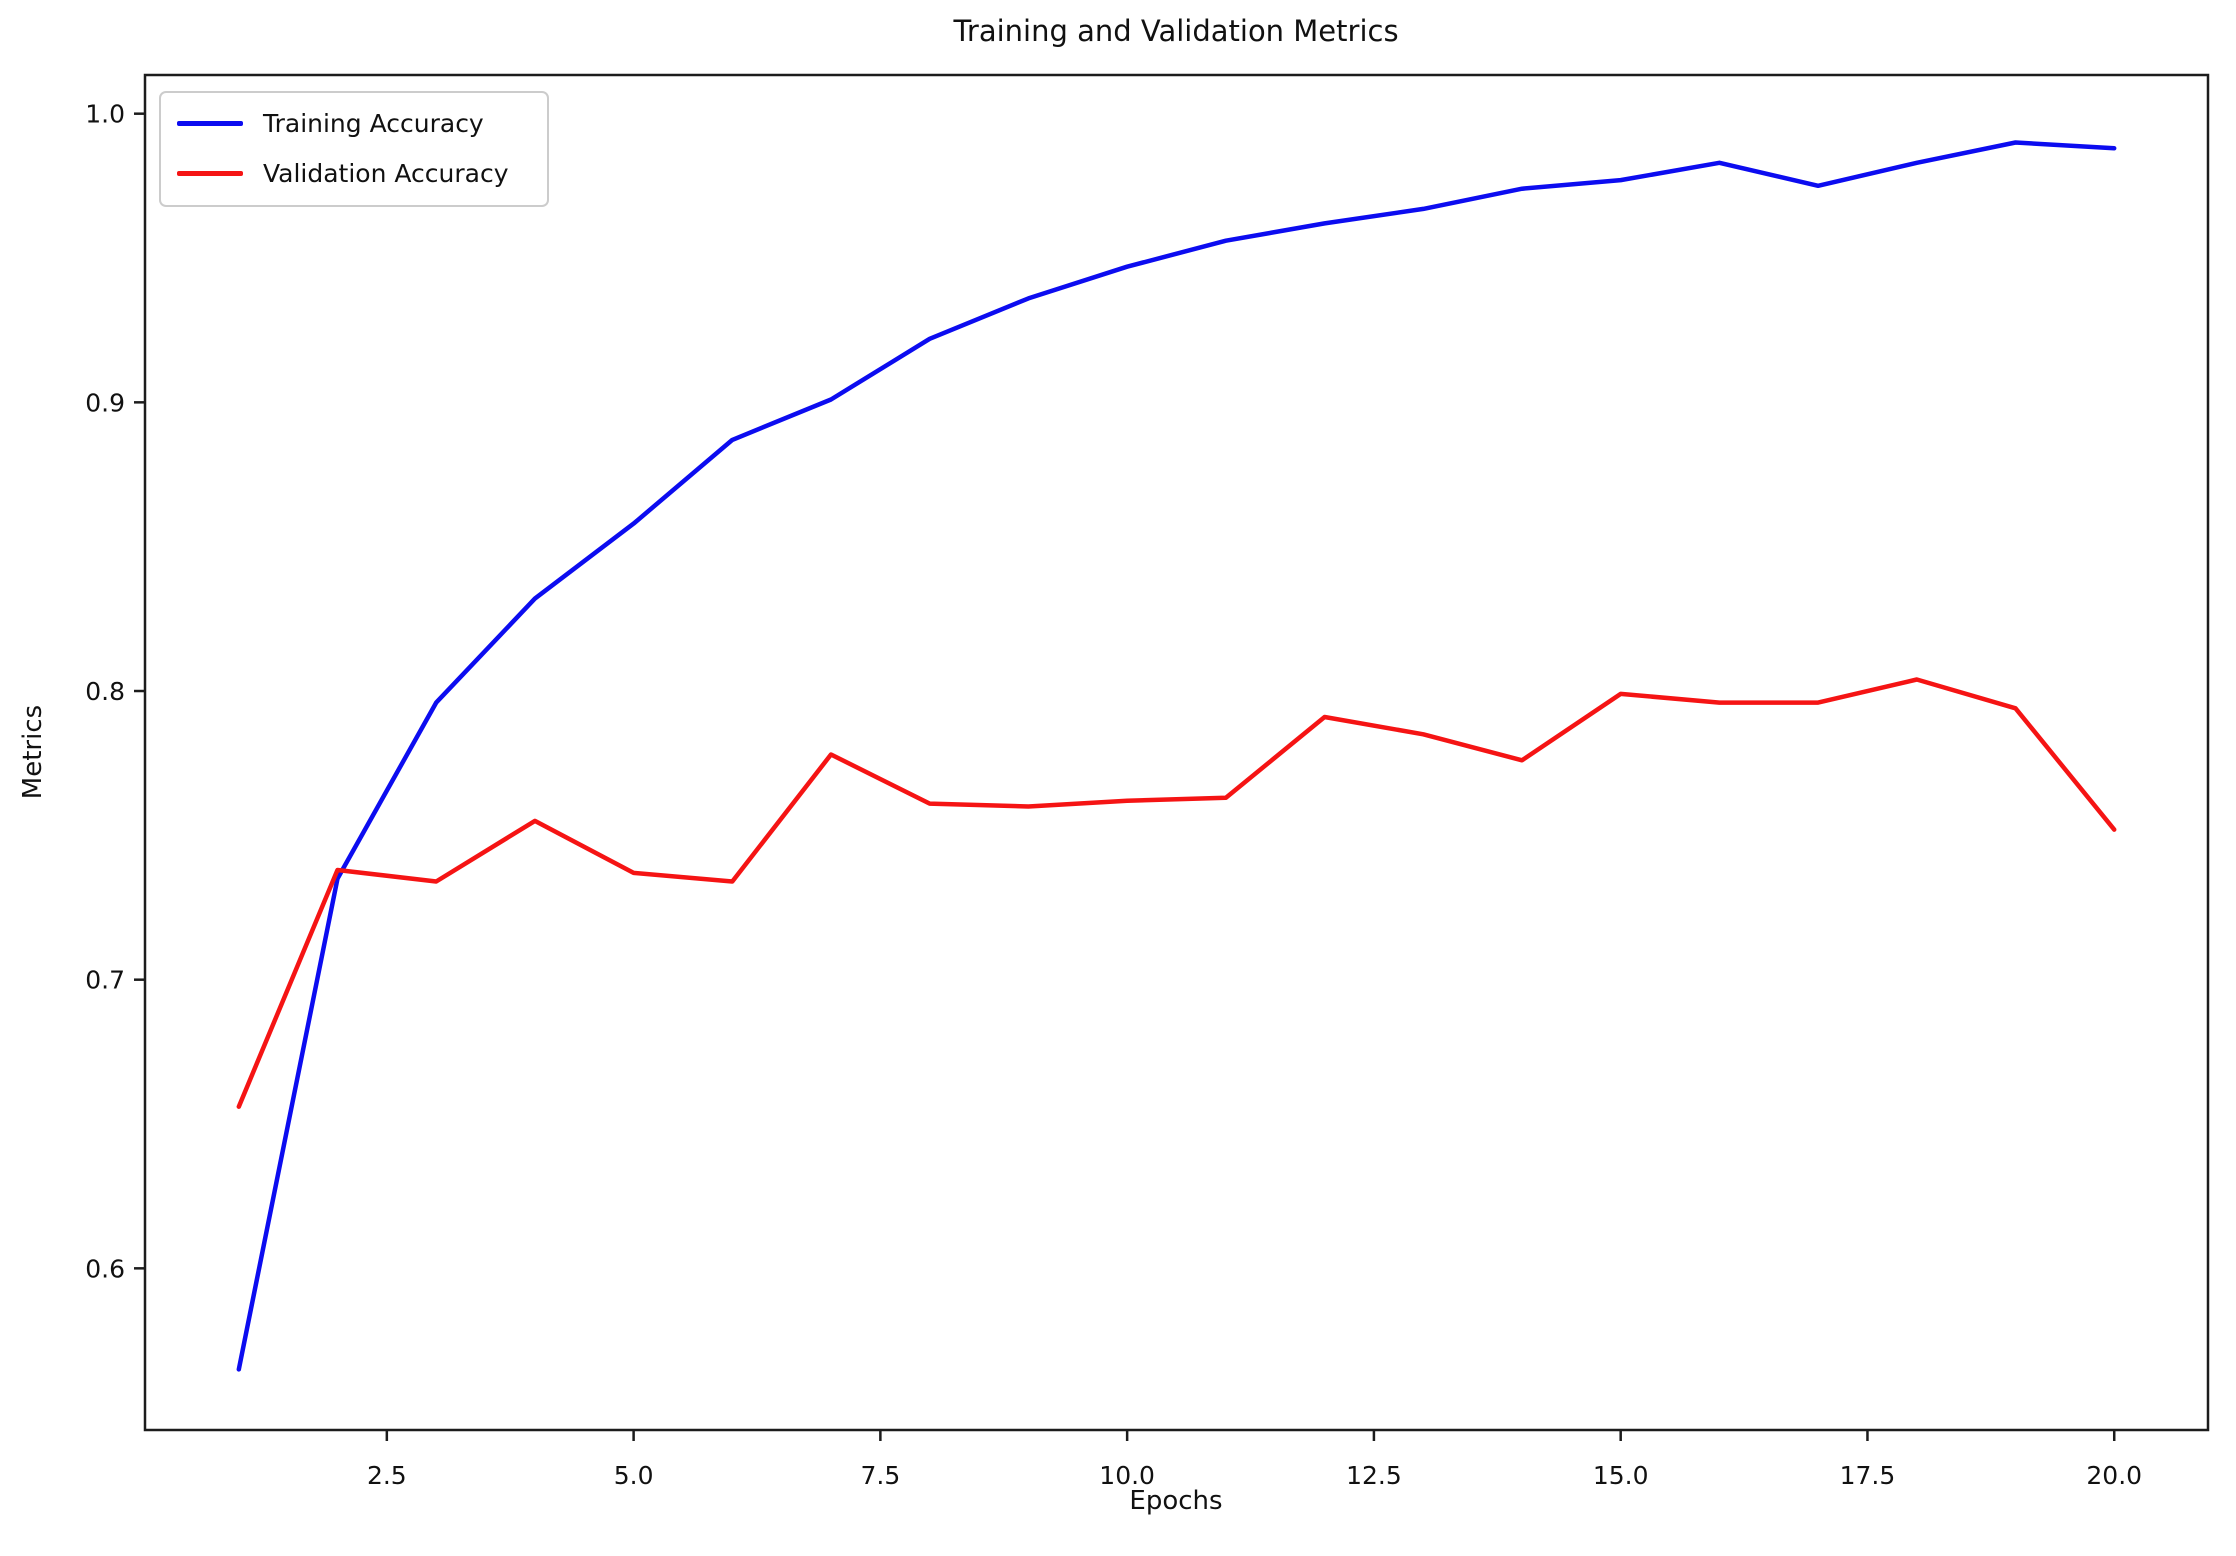  Describe the element at coordinates (1176, 1501) in the screenshot. I see `x-axis-label: Epochs` at that location.